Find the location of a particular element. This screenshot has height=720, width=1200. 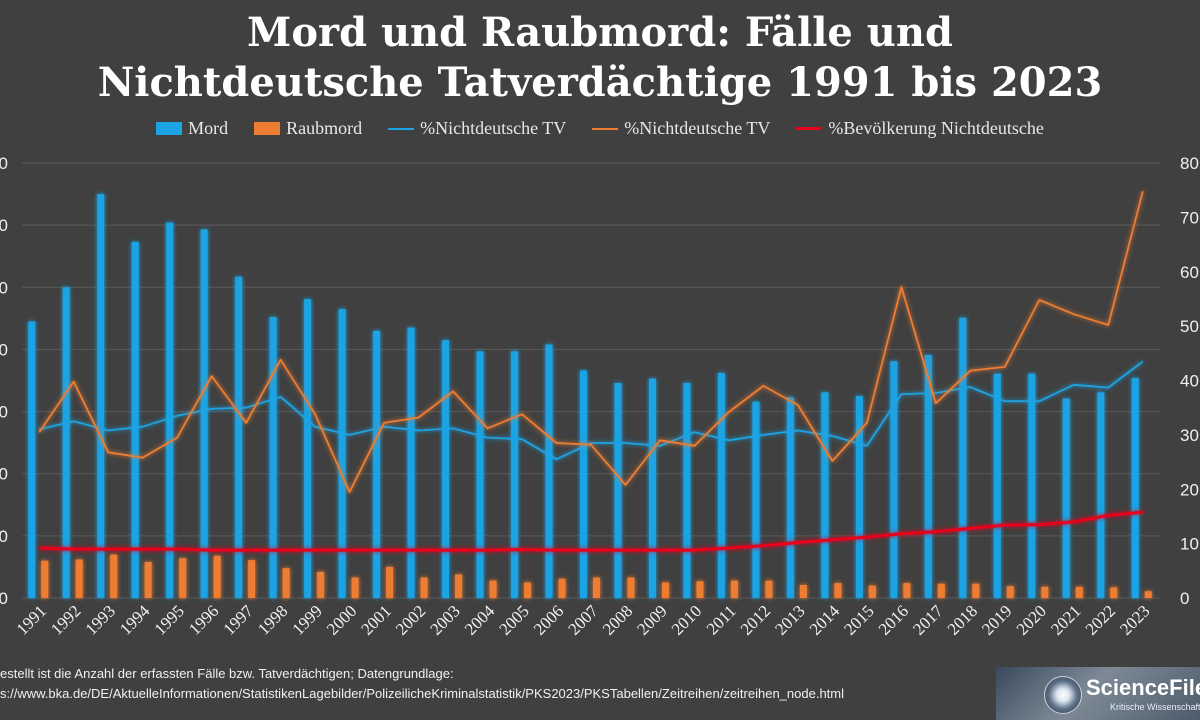

x-tick-label-2012: 2012 is located at coordinates (755, 619).